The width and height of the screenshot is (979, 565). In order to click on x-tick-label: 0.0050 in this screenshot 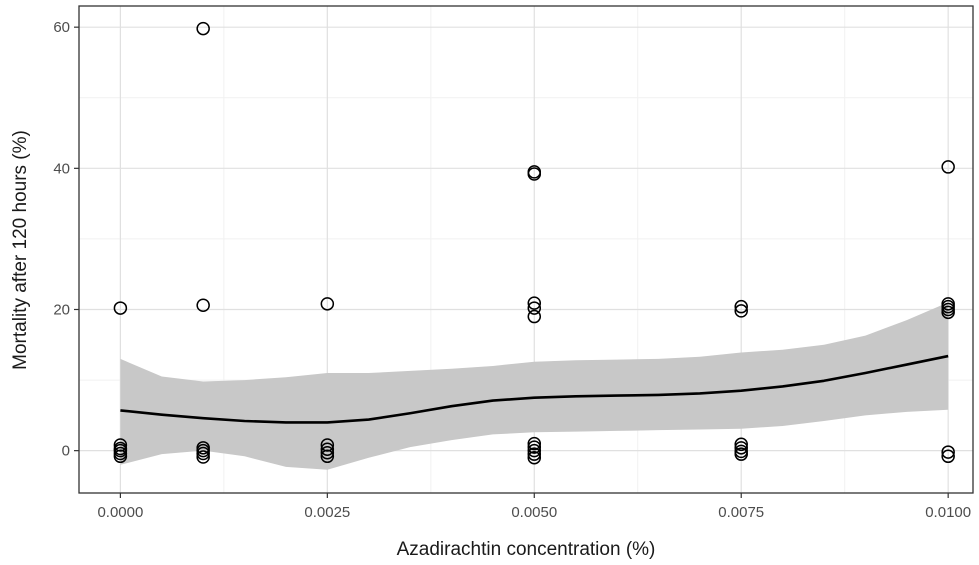, I will do `click(534, 512)`.